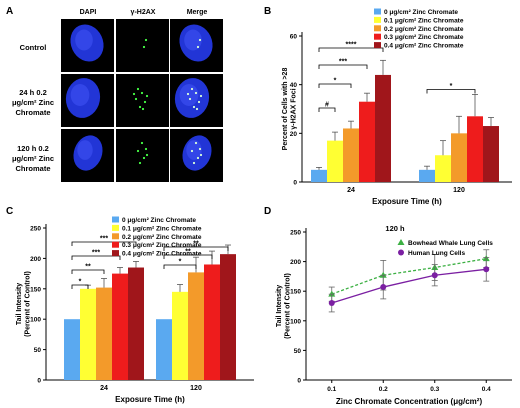 This screenshot has height=408, width=520. I want to click on panel-label-d: D, so click(267, 211).